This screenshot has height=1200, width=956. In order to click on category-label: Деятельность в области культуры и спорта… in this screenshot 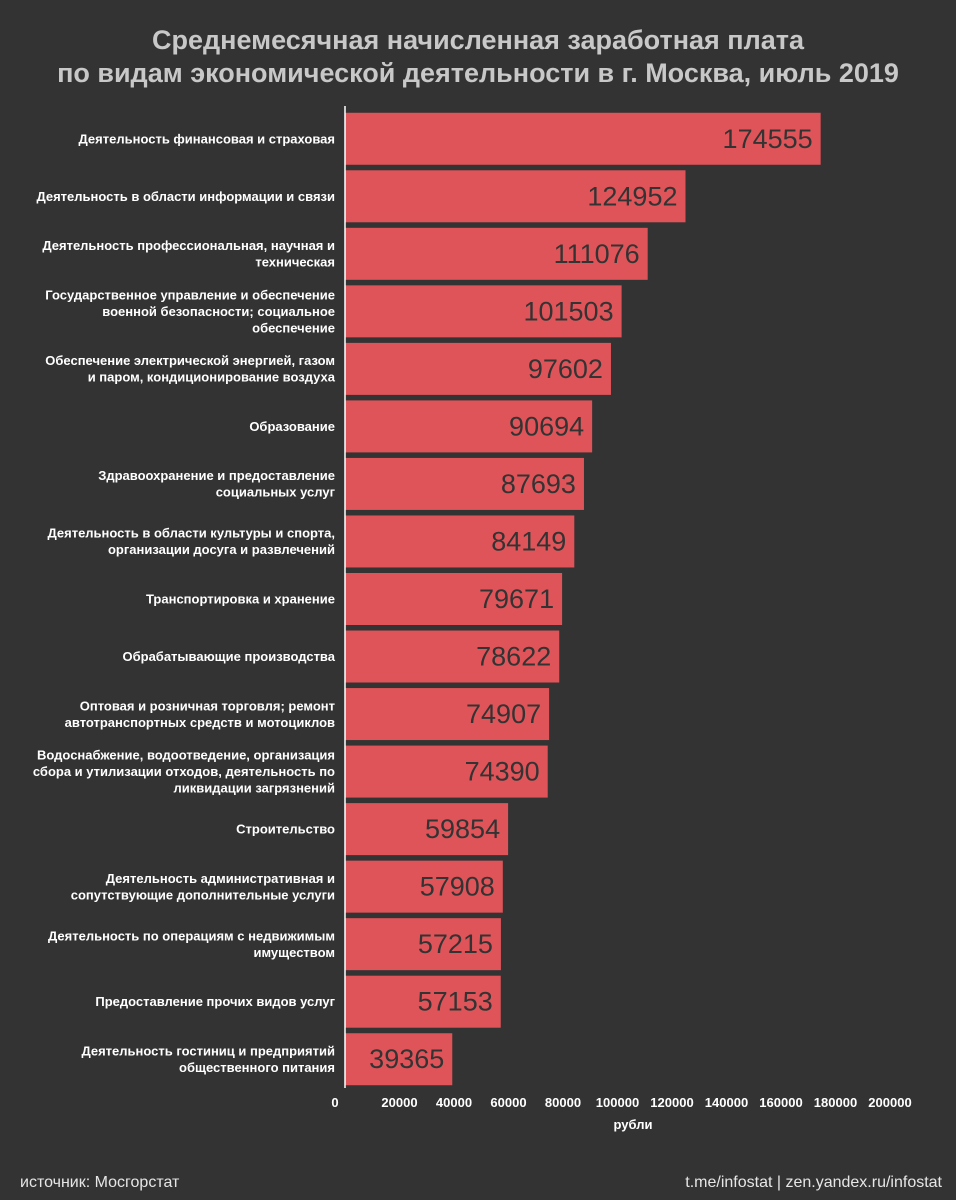, I will do `click(191, 542)`.